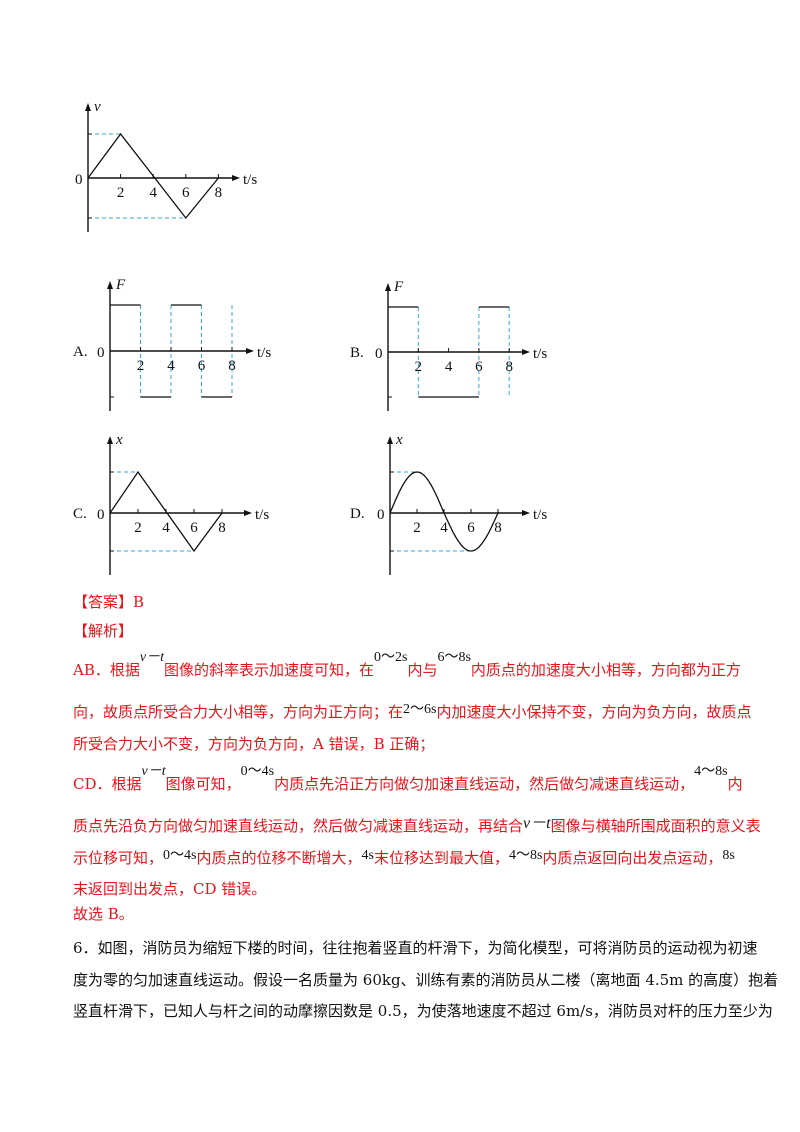 The height and width of the screenshot is (1132, 800). I want to click on text: 质点先沿负方向做匀加速直线运动，然后做匀减速直线运动，再结合, so click(298, 826).